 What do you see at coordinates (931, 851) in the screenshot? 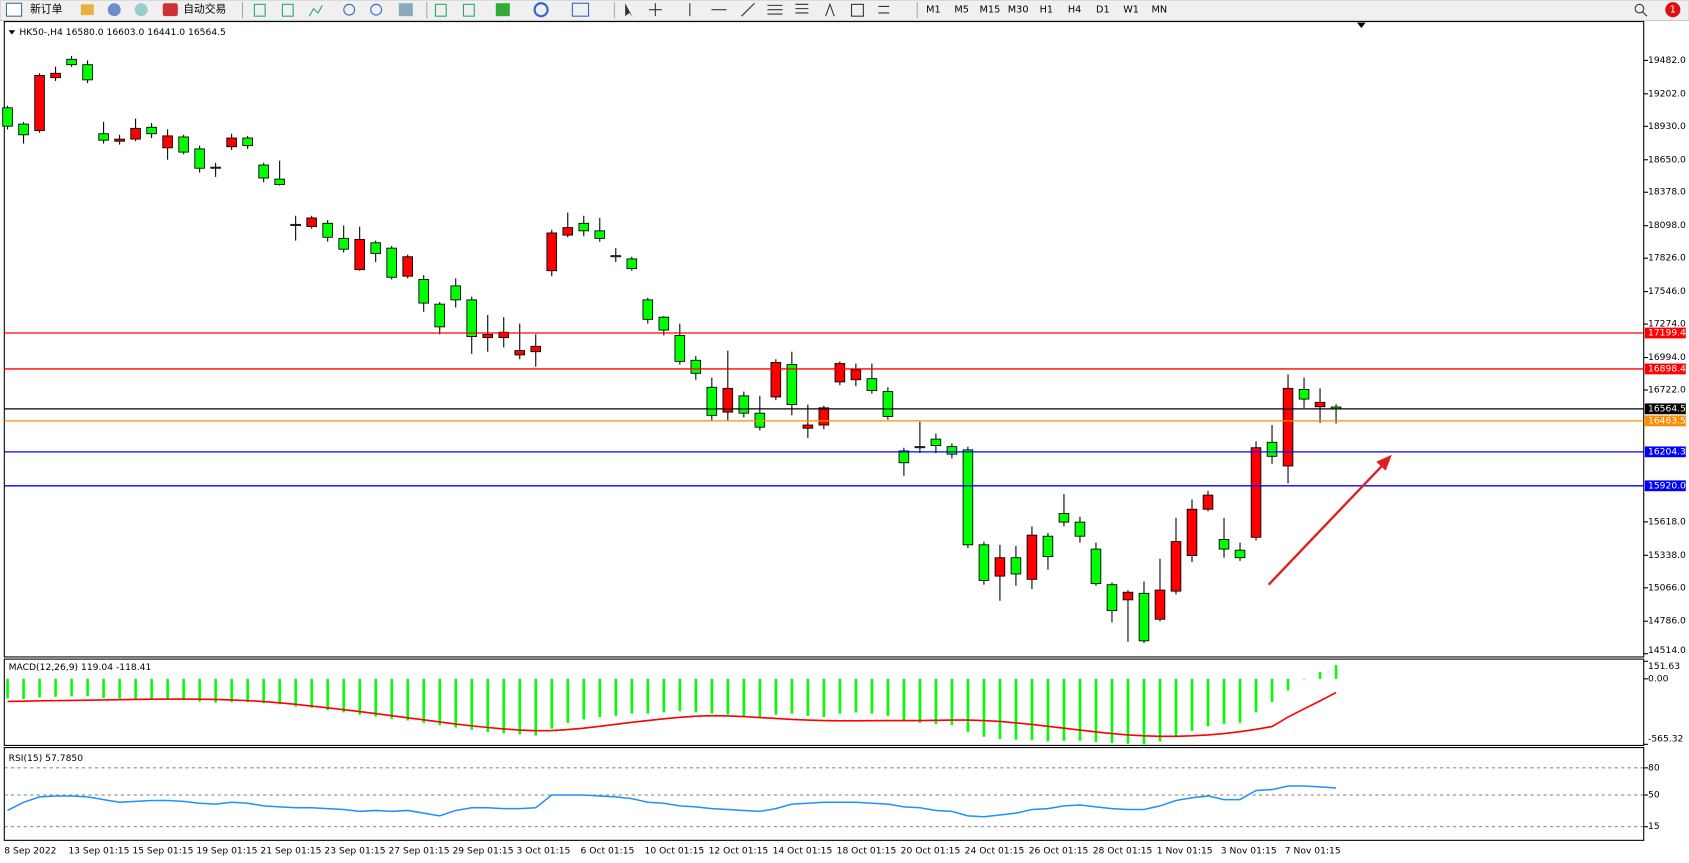
I see `x-tick-label: 20 Oct 01:15` at bounding box center [931, 851].